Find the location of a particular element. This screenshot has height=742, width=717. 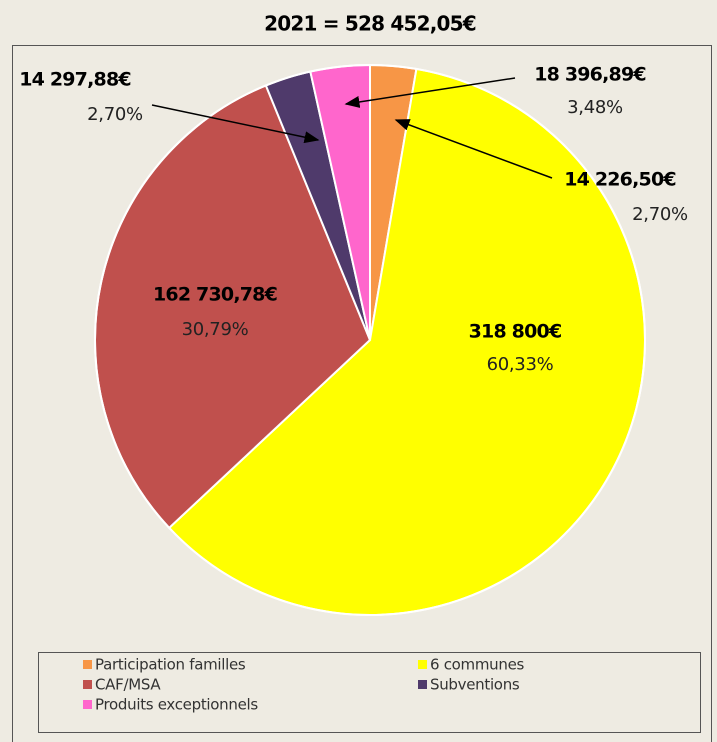

legend-label: Subventions is located at coordinates (475, 685).